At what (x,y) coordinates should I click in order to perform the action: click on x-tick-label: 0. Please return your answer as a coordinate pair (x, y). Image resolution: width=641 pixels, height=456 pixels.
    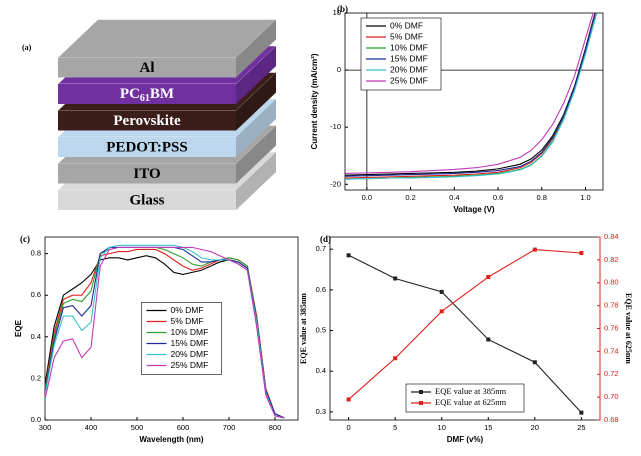
    Looking at the image, I should click on (349, 427).